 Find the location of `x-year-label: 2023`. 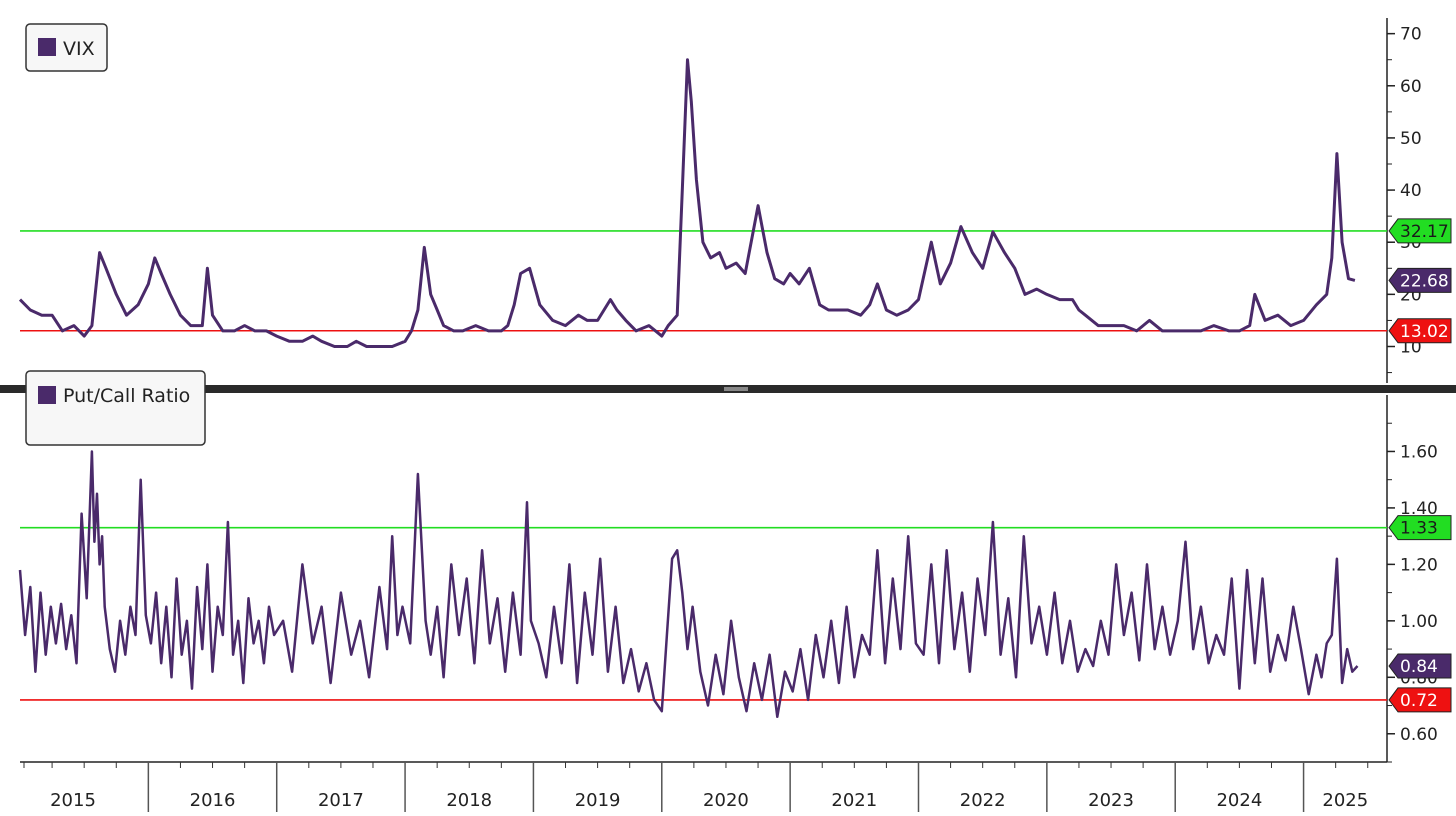

x-year-label: 2023 is located at coordinates (1111, 800).